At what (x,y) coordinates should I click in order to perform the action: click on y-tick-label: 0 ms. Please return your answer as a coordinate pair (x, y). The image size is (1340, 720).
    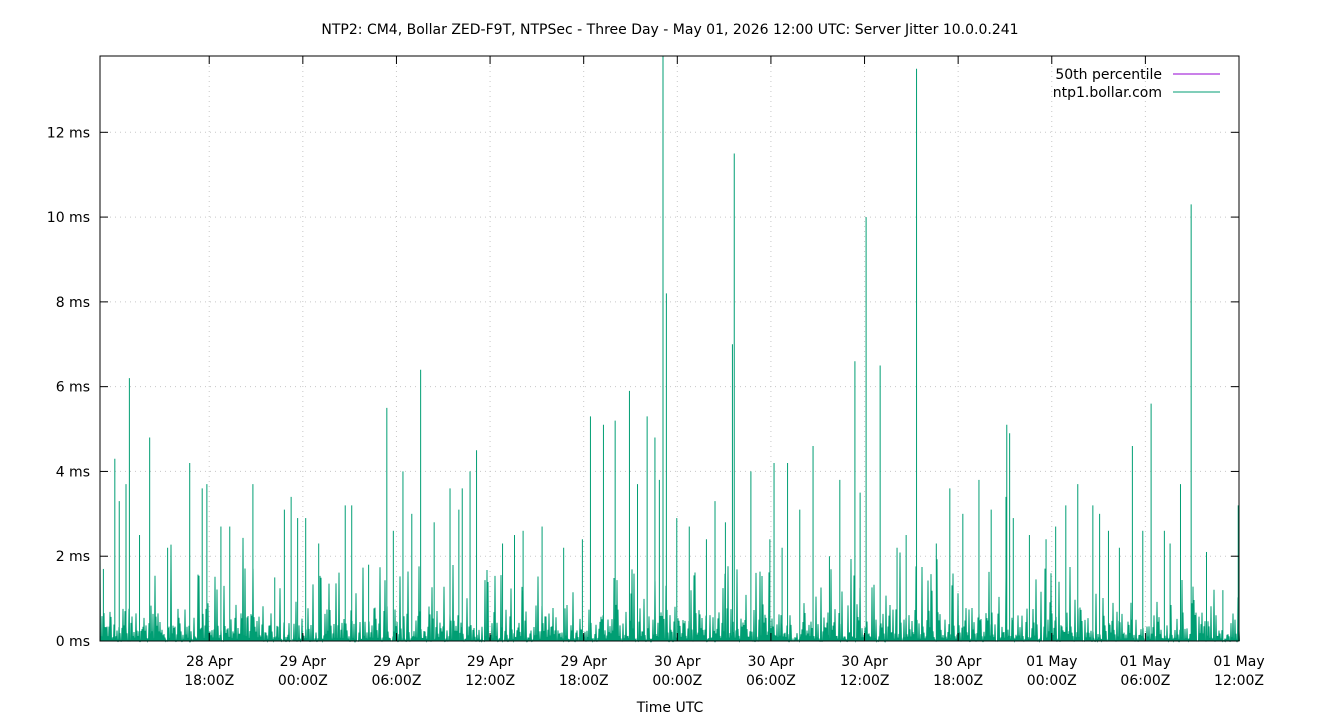
    Looking at the image, I should click on (73, 642).